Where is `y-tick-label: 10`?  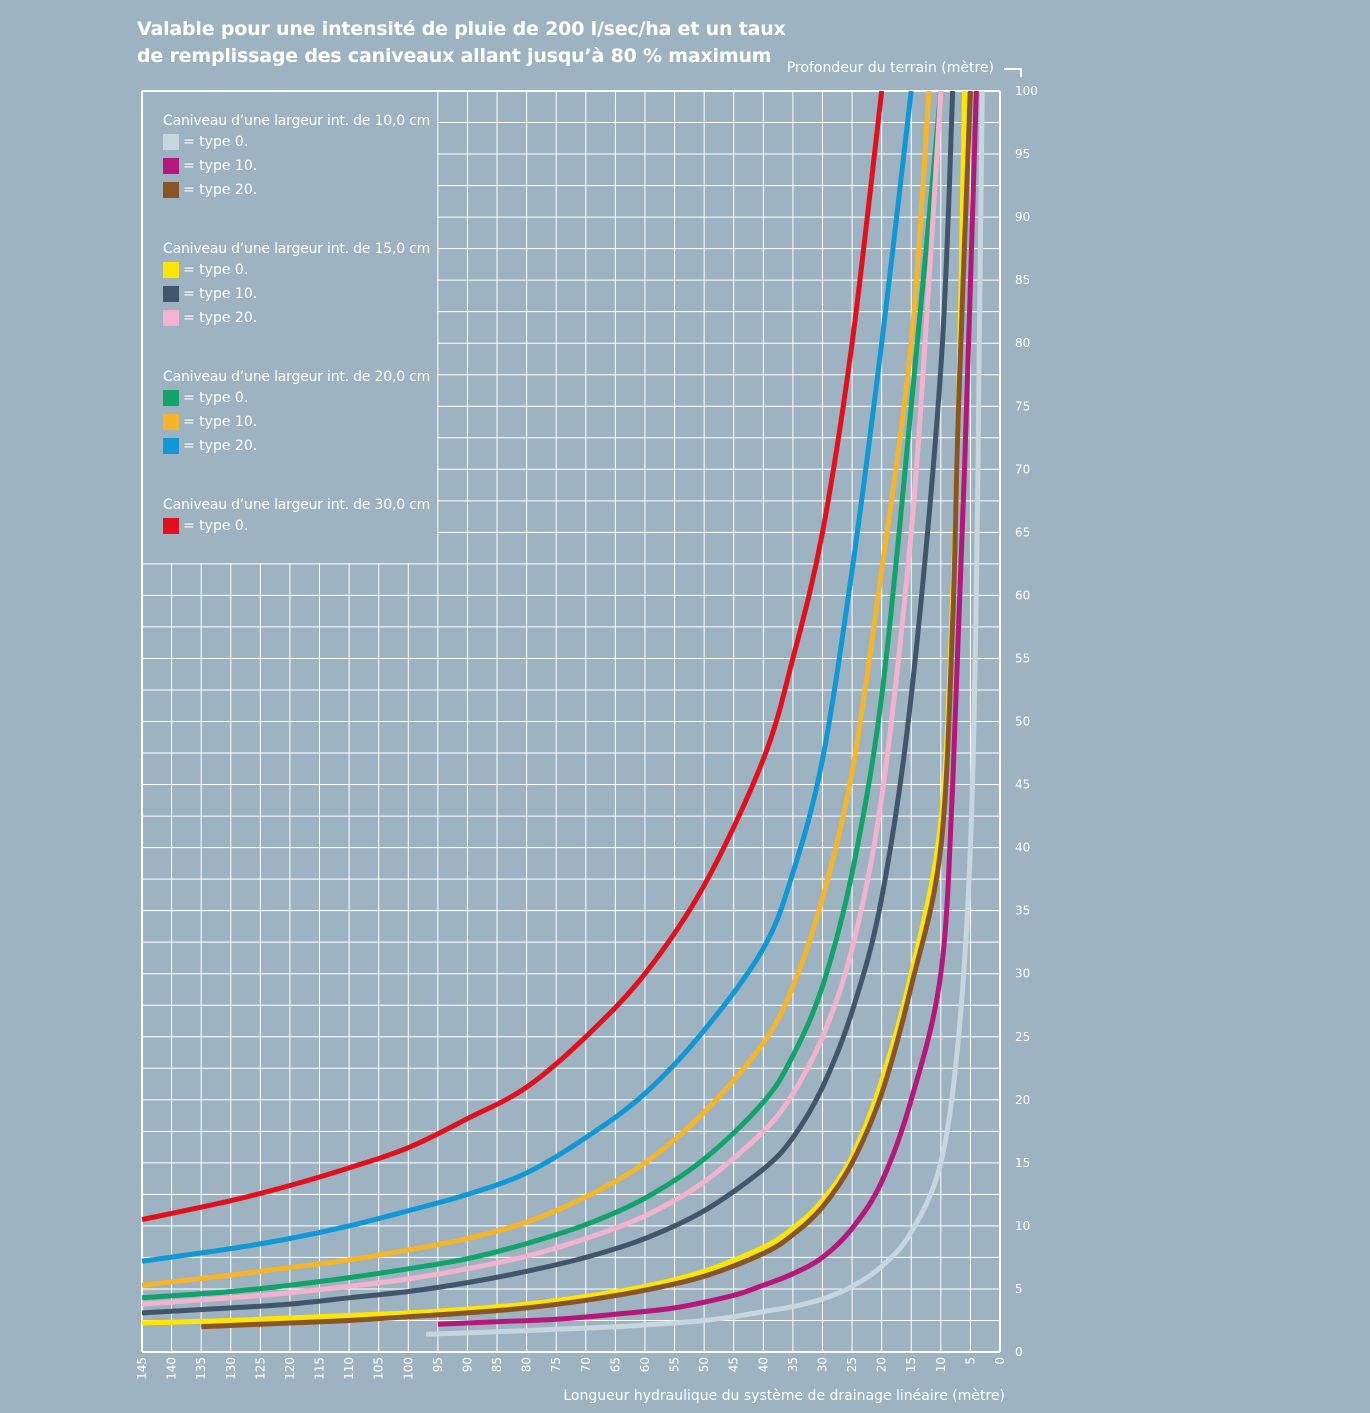
y-tick-label: 10 is located at coordinates (1022, 1226).